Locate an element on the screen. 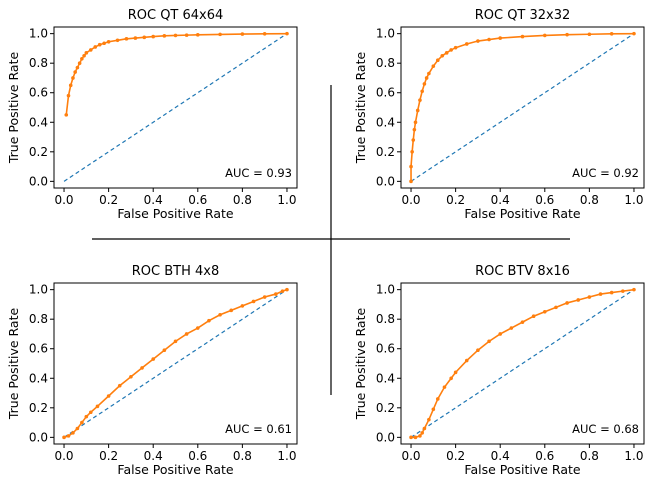 This screenshot has height=482, width=646. y-tick-label: 0.0 is located at coordinates (38, 181).